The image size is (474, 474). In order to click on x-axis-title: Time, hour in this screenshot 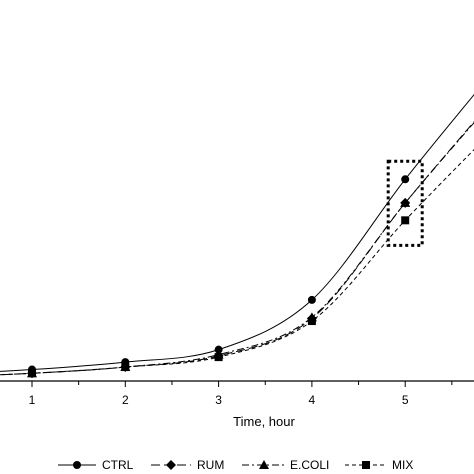, I will do `click(264, 421)`.